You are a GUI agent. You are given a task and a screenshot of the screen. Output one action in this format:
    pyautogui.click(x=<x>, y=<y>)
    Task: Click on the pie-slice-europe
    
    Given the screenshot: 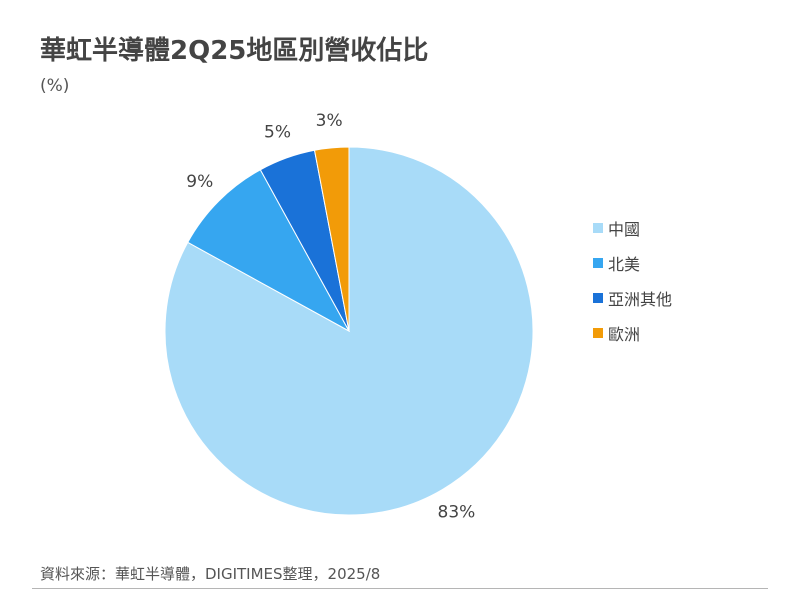 What is the action you would take?
    pyautogui.click(x=331, y=239)
    